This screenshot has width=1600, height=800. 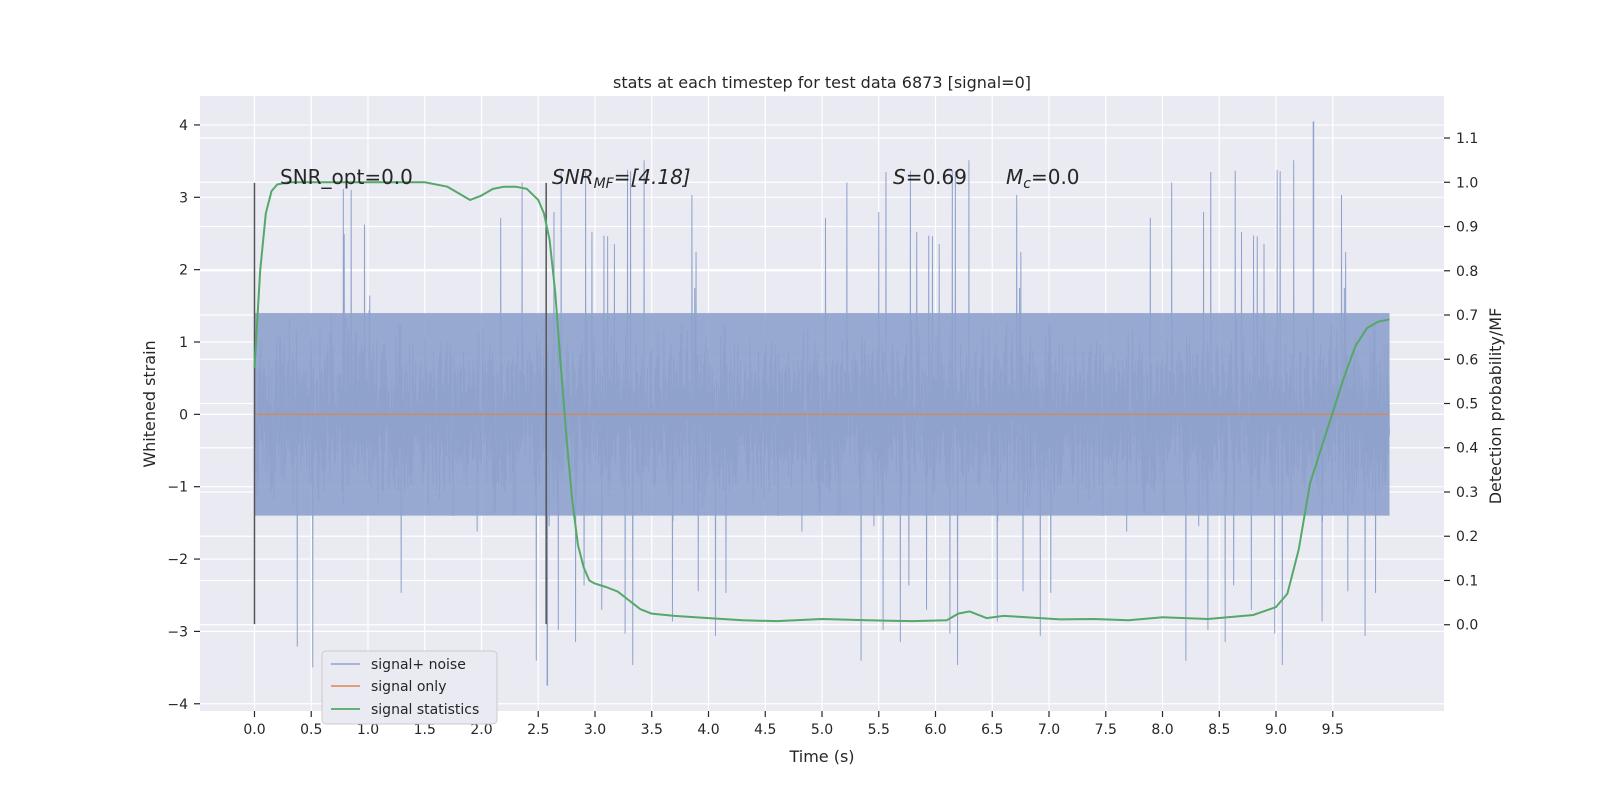 I want to click on x-tick-label-6: 3.0, so click(x=595, y=730).